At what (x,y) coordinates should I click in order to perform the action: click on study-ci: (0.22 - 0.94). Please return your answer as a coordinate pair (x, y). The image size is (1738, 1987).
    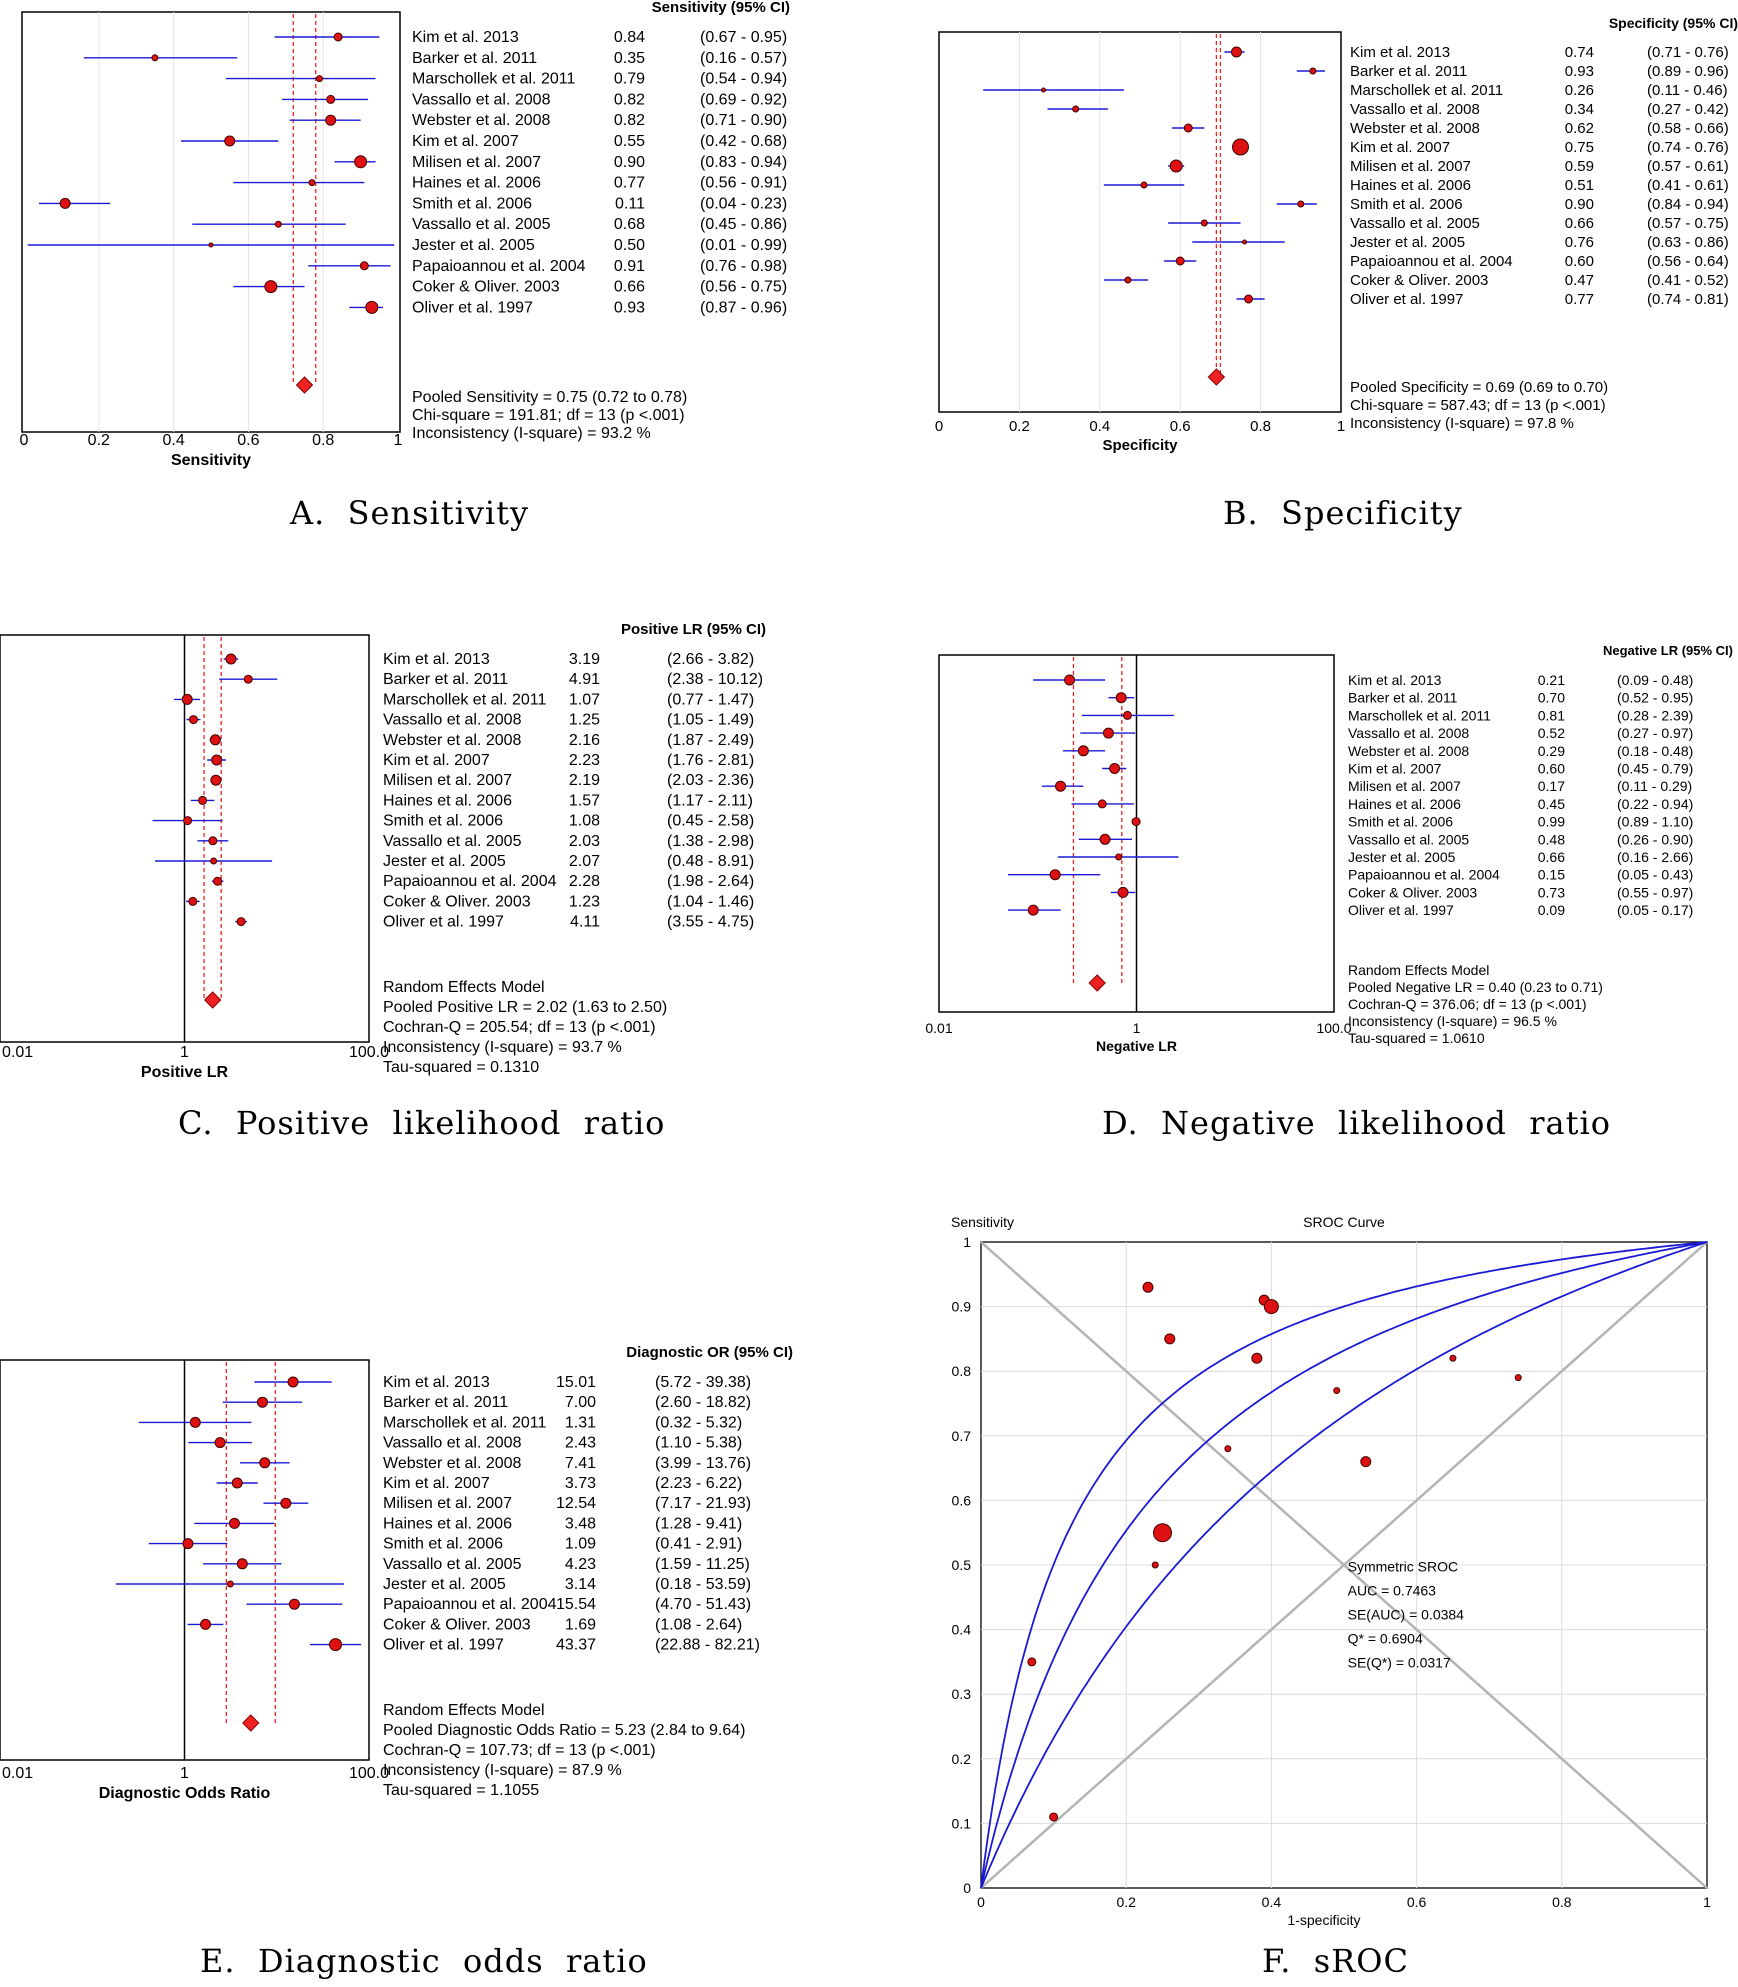
    Looking at the image, I should click on (1655, 804).